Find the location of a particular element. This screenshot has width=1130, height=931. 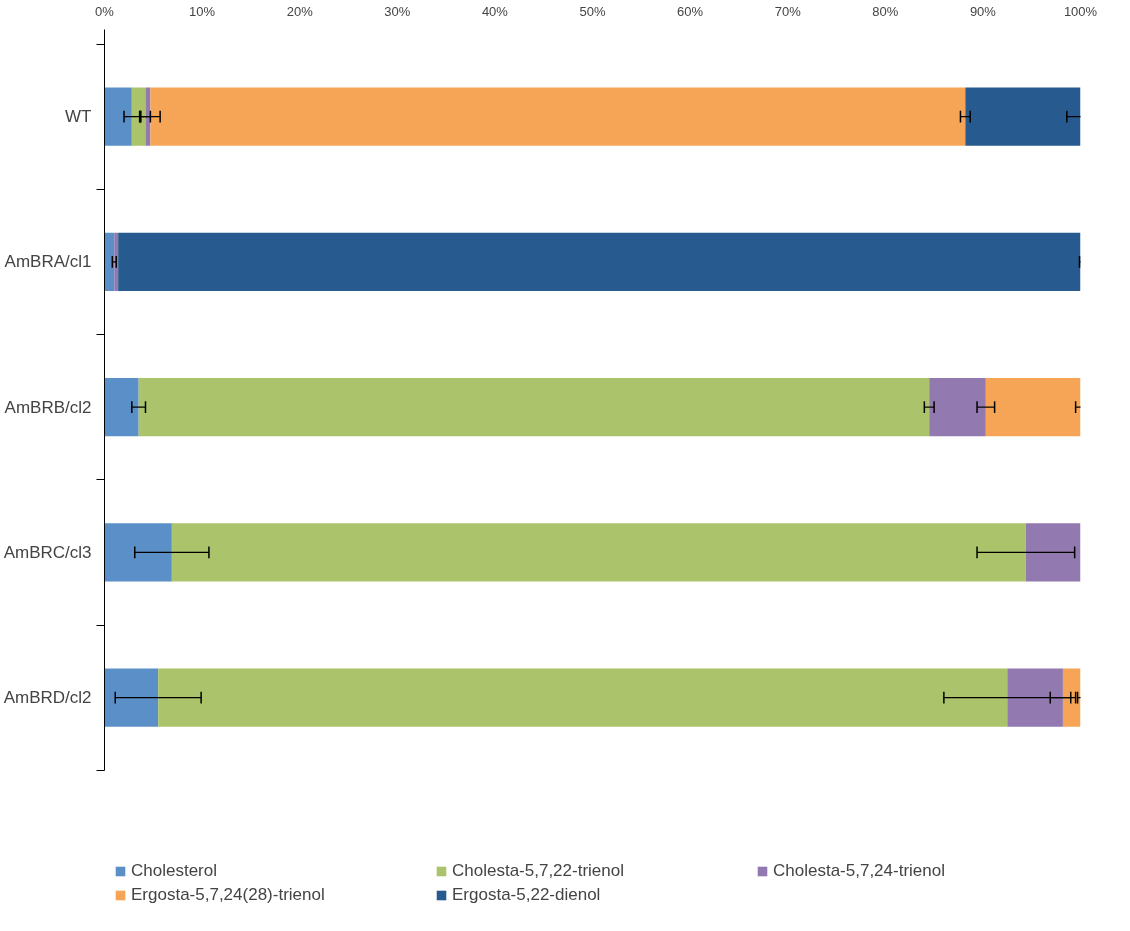

legend-label: Ergosta-5,22-dienol is located at coordinates (527, 895).